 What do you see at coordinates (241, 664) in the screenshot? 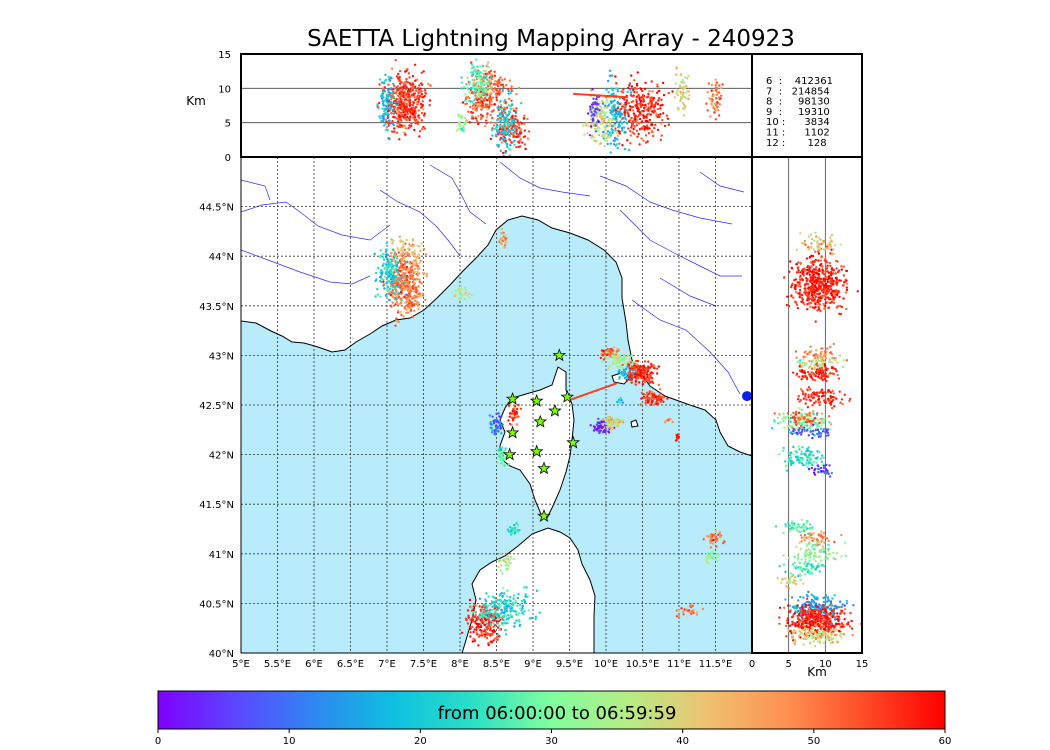
I see `map-x-tick-label: 5°E` at bounding box center [241, 664].